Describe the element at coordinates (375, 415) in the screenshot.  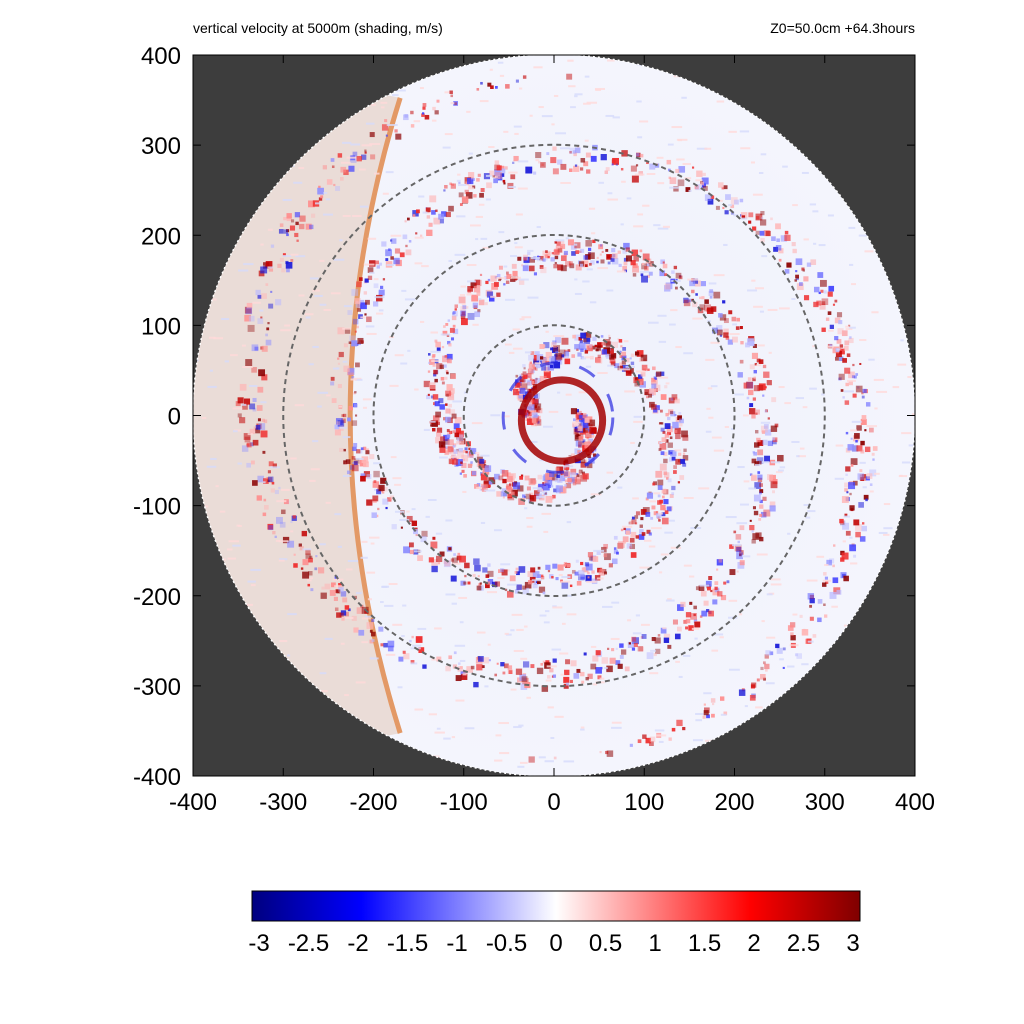
I see `boundary-band` at that location.